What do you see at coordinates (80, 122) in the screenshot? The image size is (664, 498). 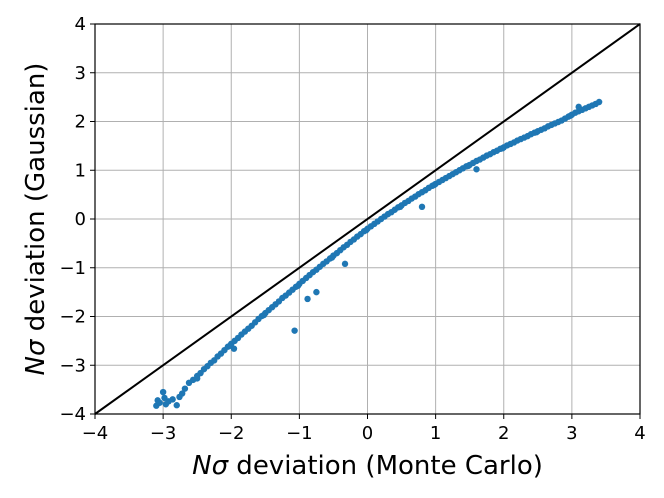 I see `y-tick-label: 2` at bounding box center [80, 122].